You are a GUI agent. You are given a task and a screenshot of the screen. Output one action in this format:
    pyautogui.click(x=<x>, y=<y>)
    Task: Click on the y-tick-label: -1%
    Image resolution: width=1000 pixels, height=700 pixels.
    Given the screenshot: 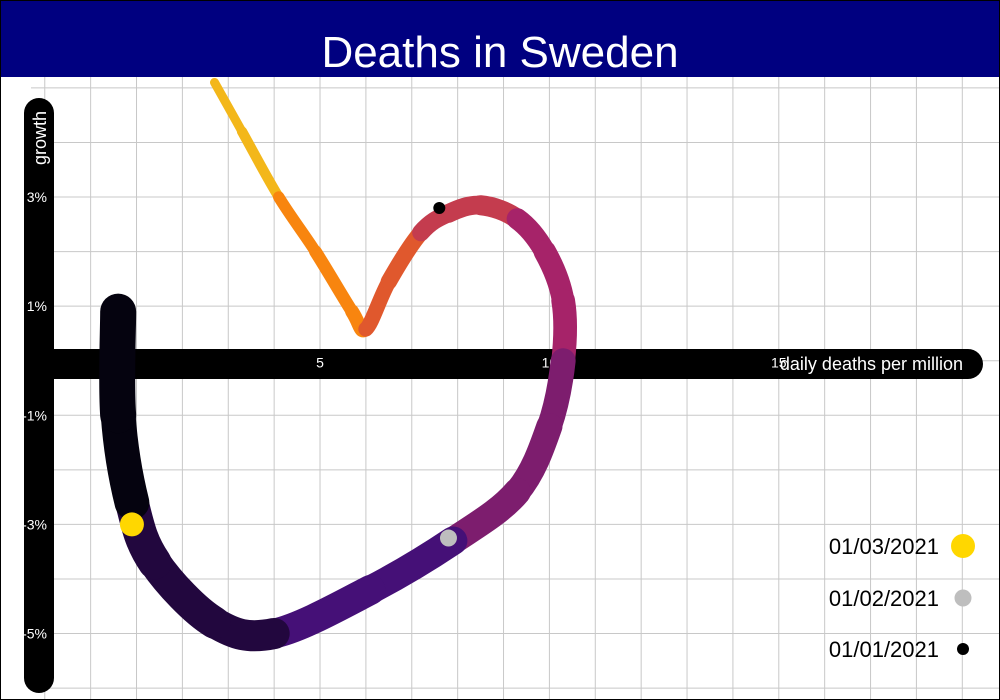 What is the action you would take?
    pyautogui.click(x=34, y=415)
    